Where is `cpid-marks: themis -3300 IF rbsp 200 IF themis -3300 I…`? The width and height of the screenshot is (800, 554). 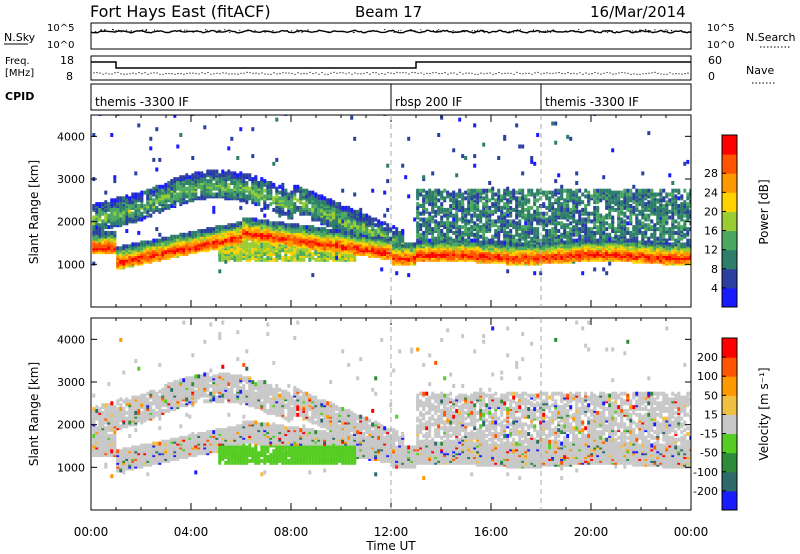 cpid-marks: themis -3300 IF rbsp 200 IF themis -3300 I… is located at coordinates (367, 97).